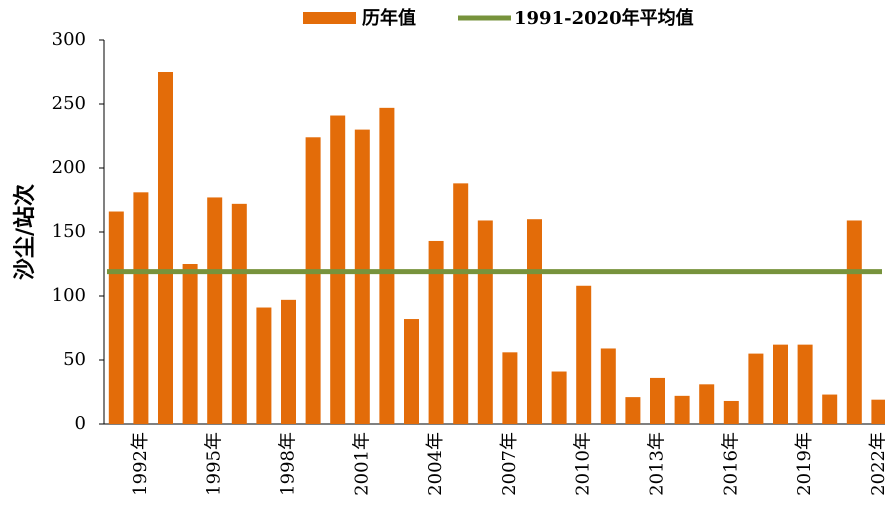 Image resolution: width=885 pixels, height=511 pixels. Describe the element at coordinates (361, 464) in the screenshot. I see `x-tick-label: 2001年` at that location.